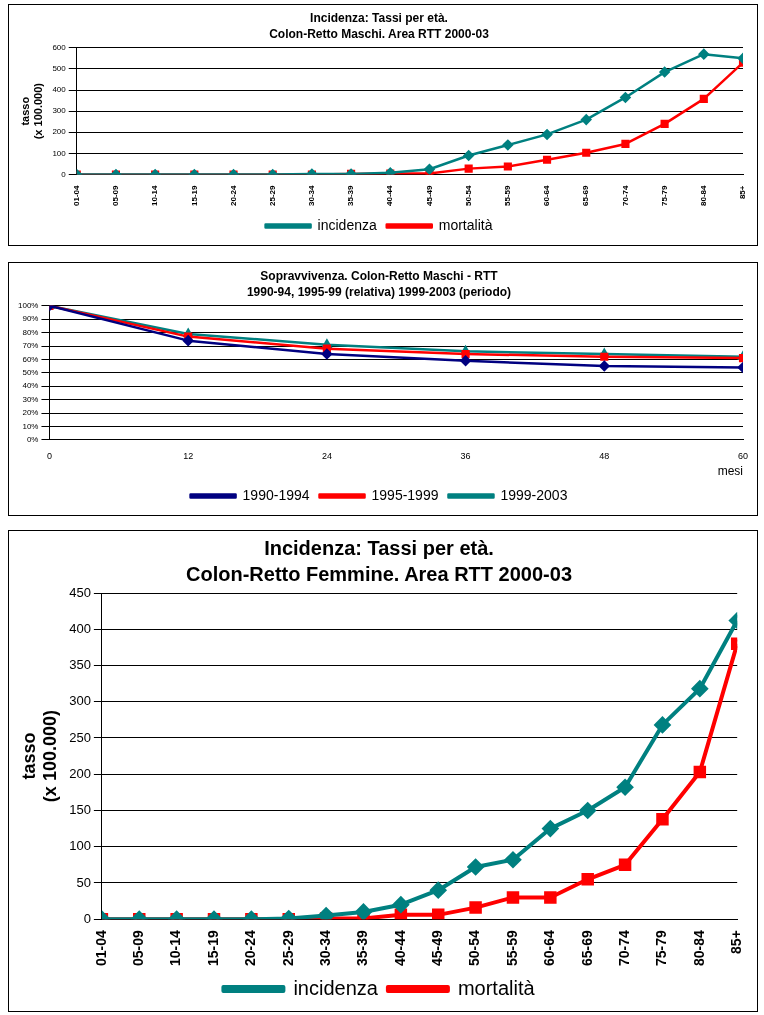 The height and width of the screenshot is (1015, 764). Describe the element at coordinates (83, 882) in the screenshot. I see `y-tick-label: 50` at that location.